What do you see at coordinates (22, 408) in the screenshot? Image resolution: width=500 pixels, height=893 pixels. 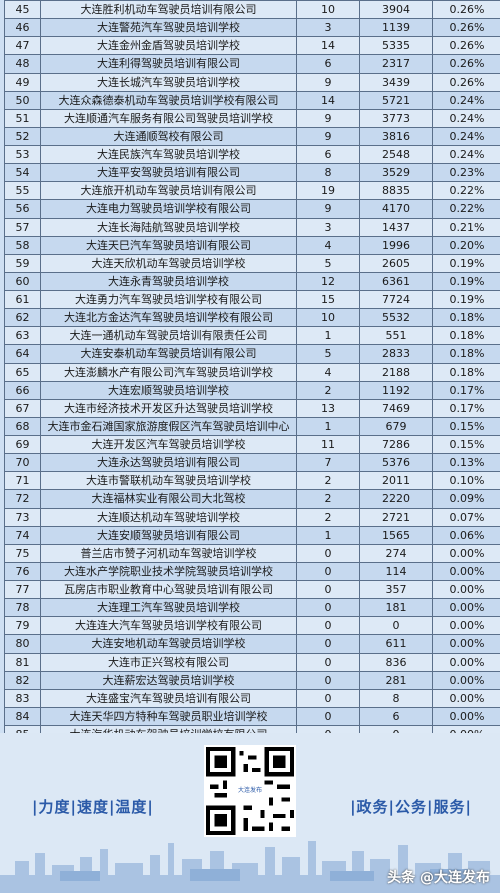 I see `rank-cell: 67` at bounding box center [22, 408].